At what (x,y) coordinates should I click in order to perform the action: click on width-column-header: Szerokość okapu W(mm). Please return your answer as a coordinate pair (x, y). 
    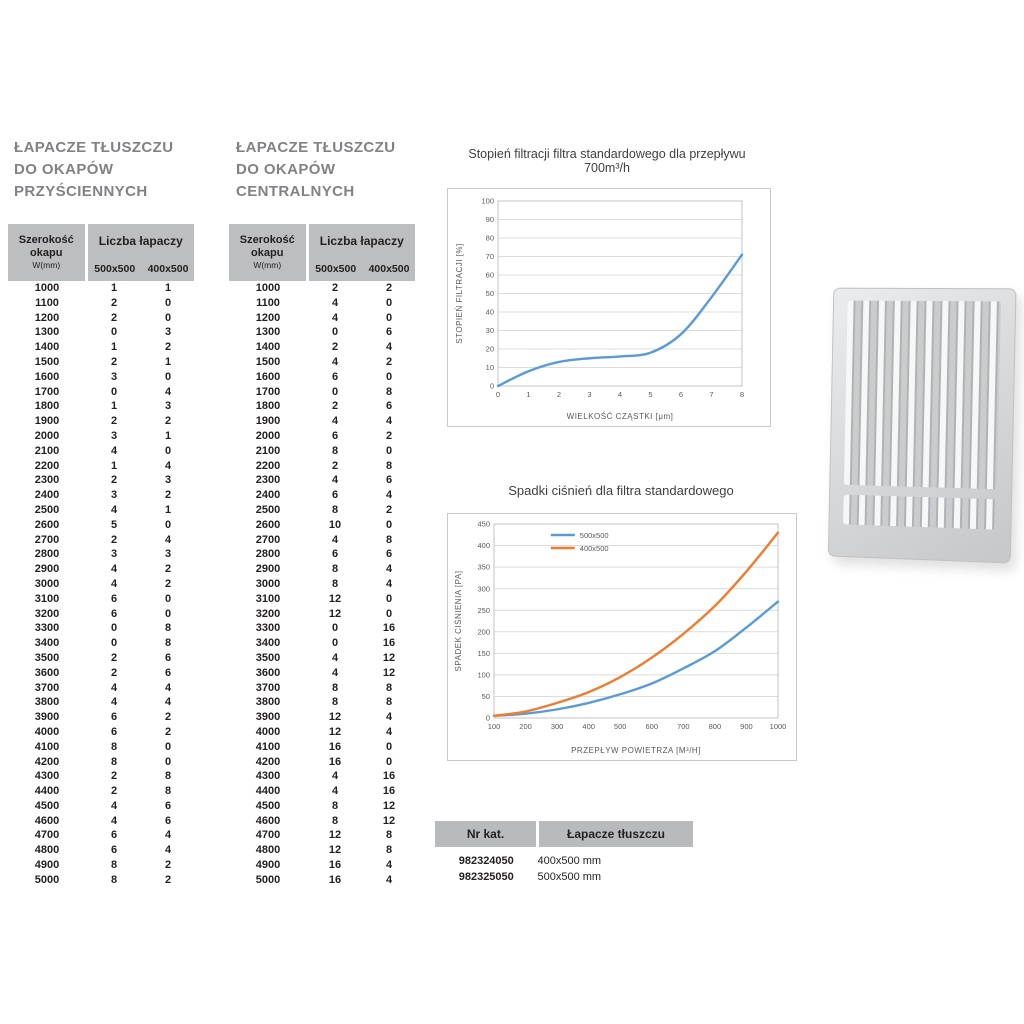
    Looking at the image, I should click on (47, 252).